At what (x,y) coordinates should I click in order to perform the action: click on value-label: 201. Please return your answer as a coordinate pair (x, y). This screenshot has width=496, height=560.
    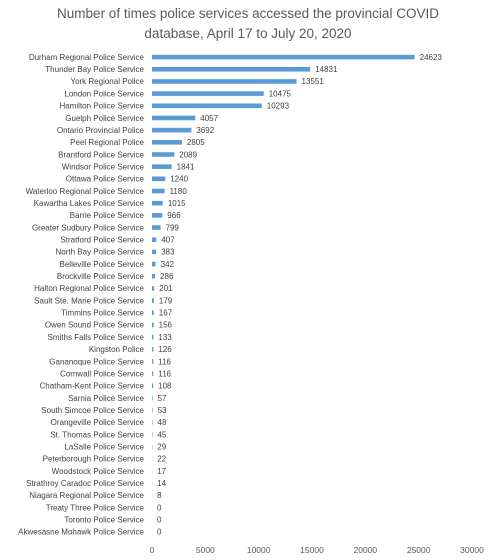
    Looking at the image, I should click on (166, 288).